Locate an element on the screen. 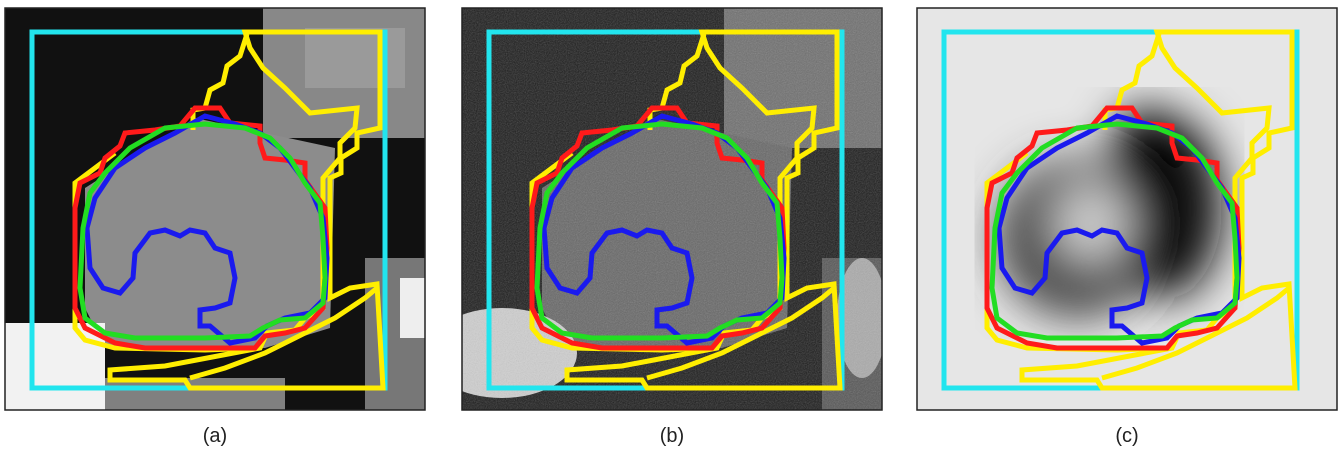 Image resolution: width=1341 pixels, height=449 pixels. caption: (c) is located at coordinates (1126, 436).